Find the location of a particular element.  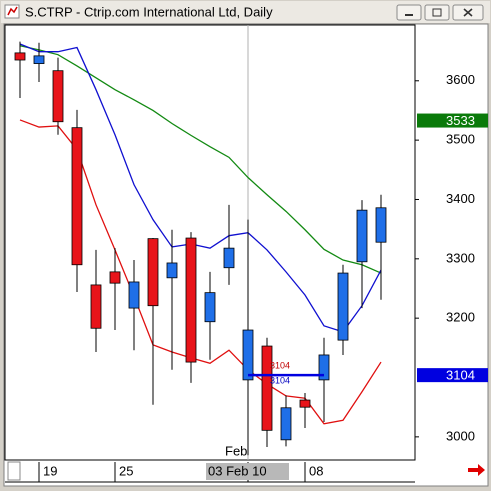

restore-button is located at coordinates (437, 12).